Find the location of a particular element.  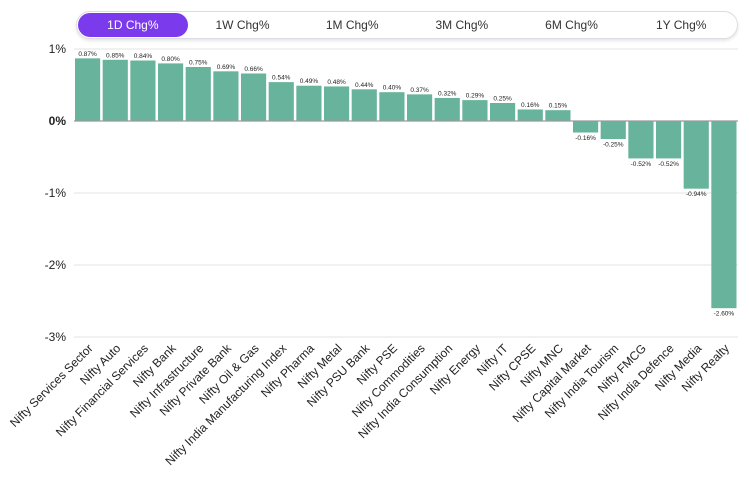

tab-1m-chg: 1M Chg% is located at coordinates (352, 25).